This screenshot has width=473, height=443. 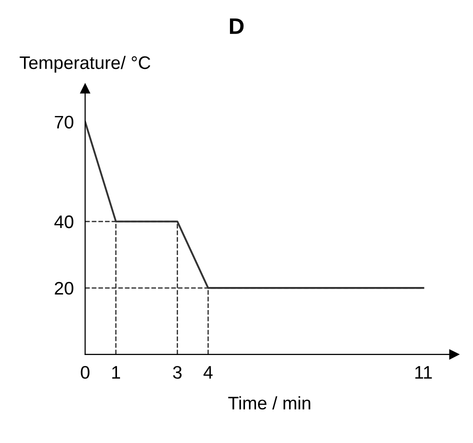 What do you see at coordinates (116, 372) in the screenshot?
I see `x-tick-label: 1` at bounding box center [116, 372].